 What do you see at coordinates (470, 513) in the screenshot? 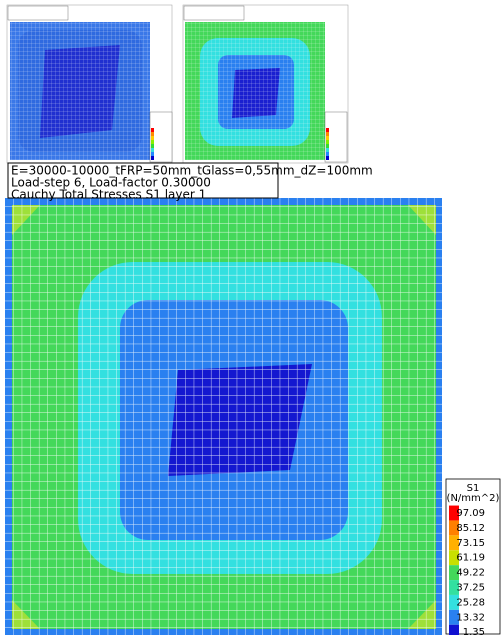
I see `legend-value: 97.09` at bounding box center [470, 513].